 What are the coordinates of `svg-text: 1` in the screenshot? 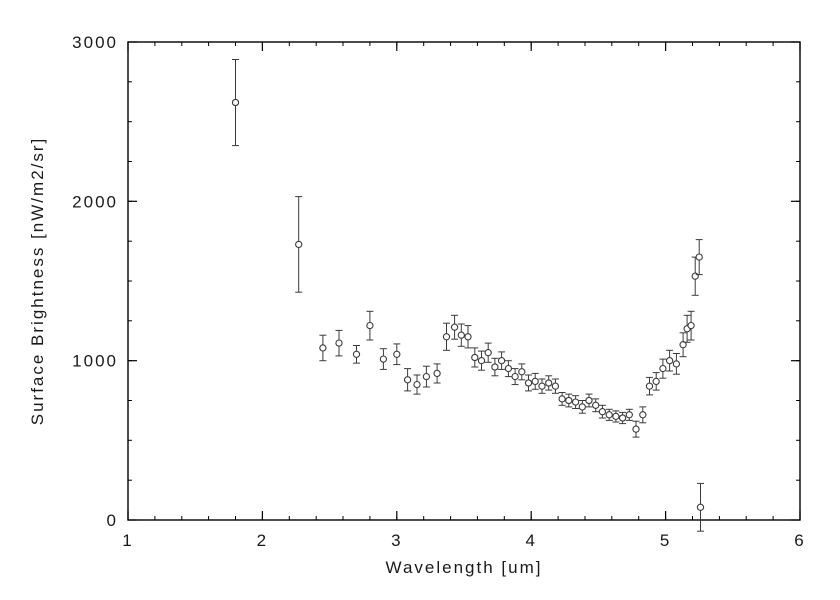 It's located at (127, 540).